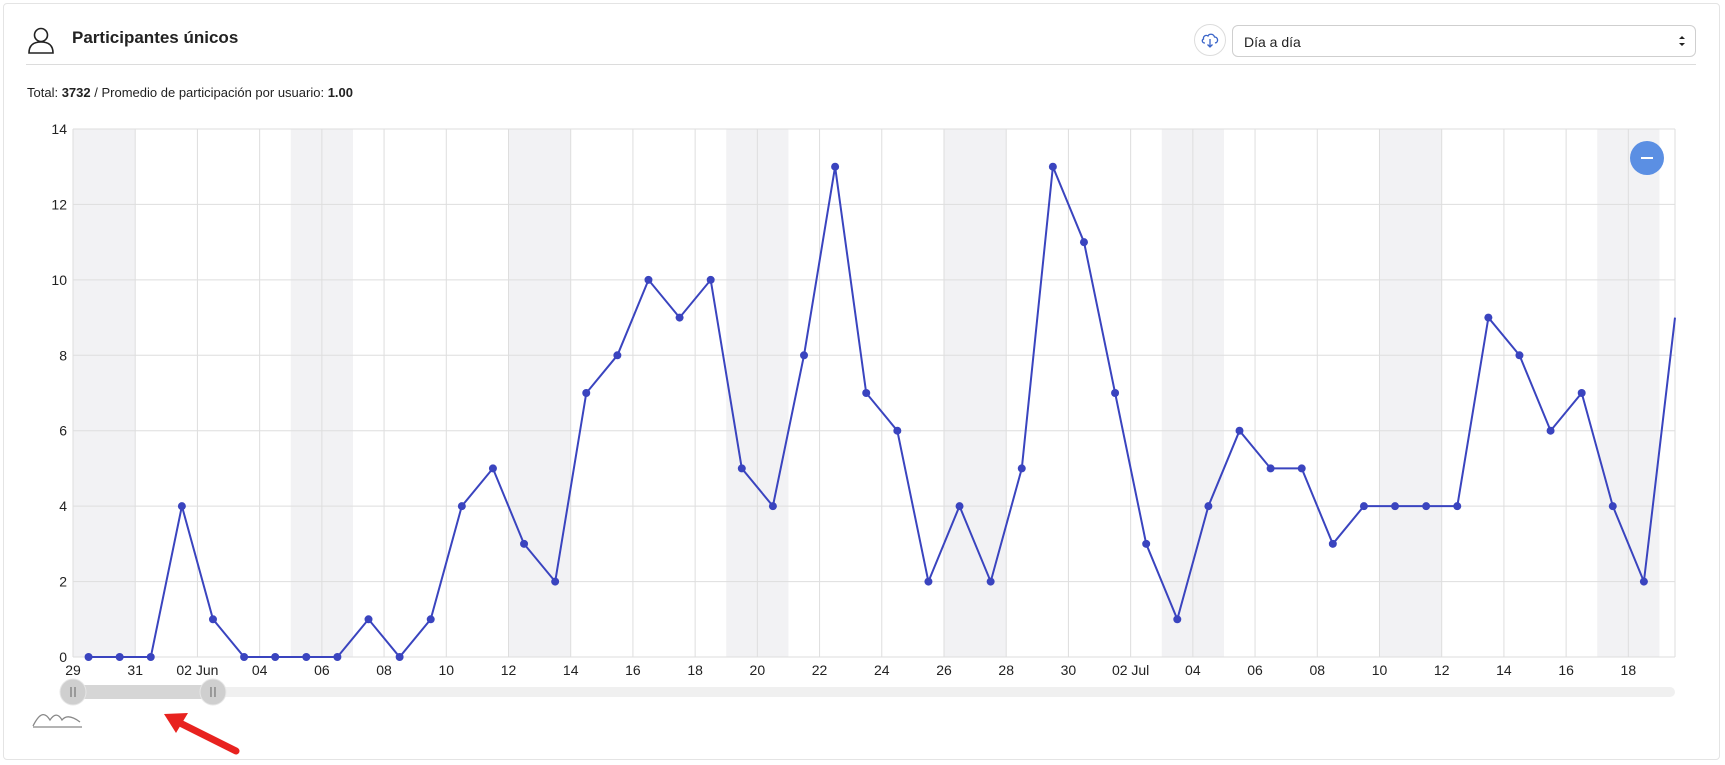 Image resolution: width=1725 pixels, height=765 pixels. I want to click on panel-header: Participantes únicos Día a día, so click(861, 43).